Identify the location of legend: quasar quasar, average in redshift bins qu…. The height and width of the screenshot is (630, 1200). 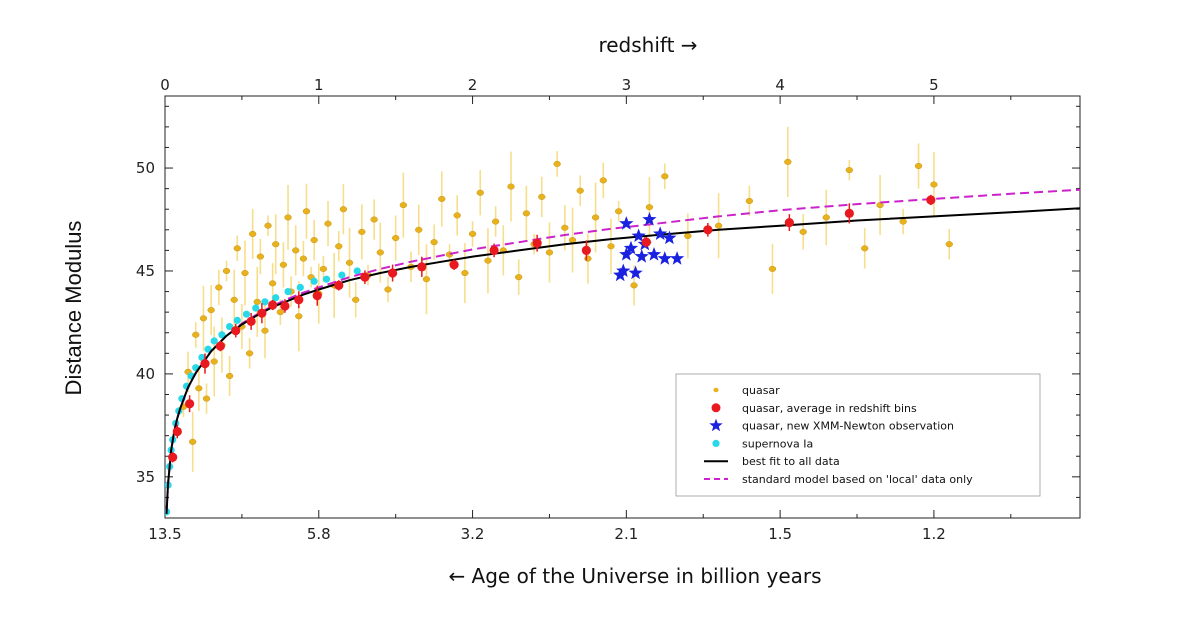
(858, 435).